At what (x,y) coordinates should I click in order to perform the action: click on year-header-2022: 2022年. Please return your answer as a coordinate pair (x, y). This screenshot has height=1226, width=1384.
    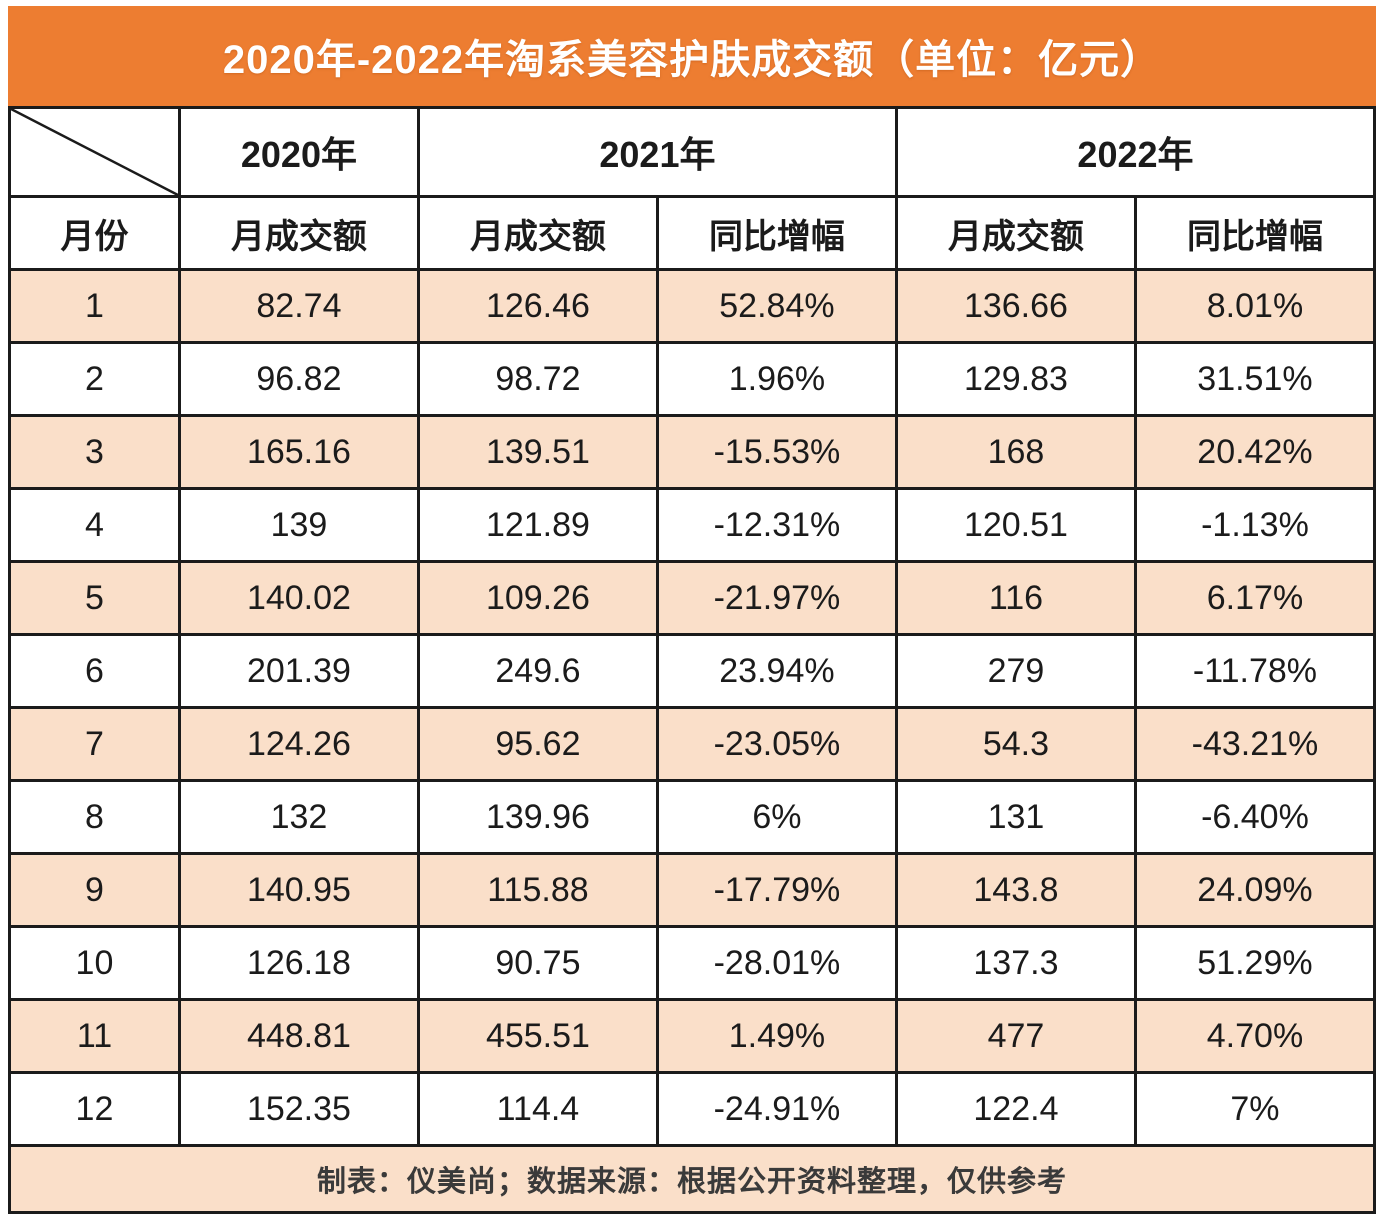
    Looking at the image, I should click on (1135, 152).